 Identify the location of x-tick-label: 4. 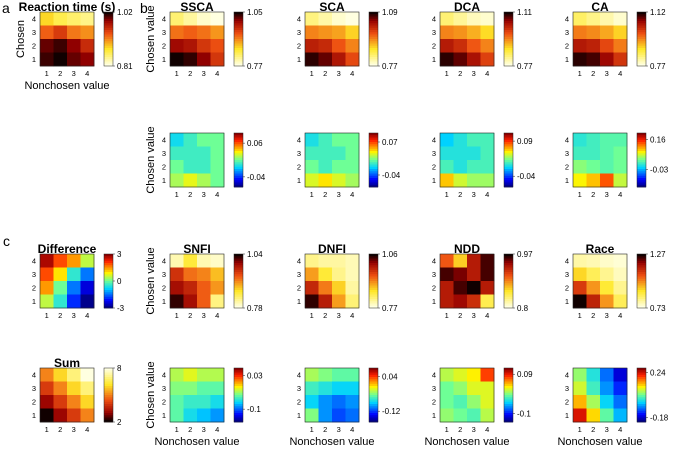
(487, 194).